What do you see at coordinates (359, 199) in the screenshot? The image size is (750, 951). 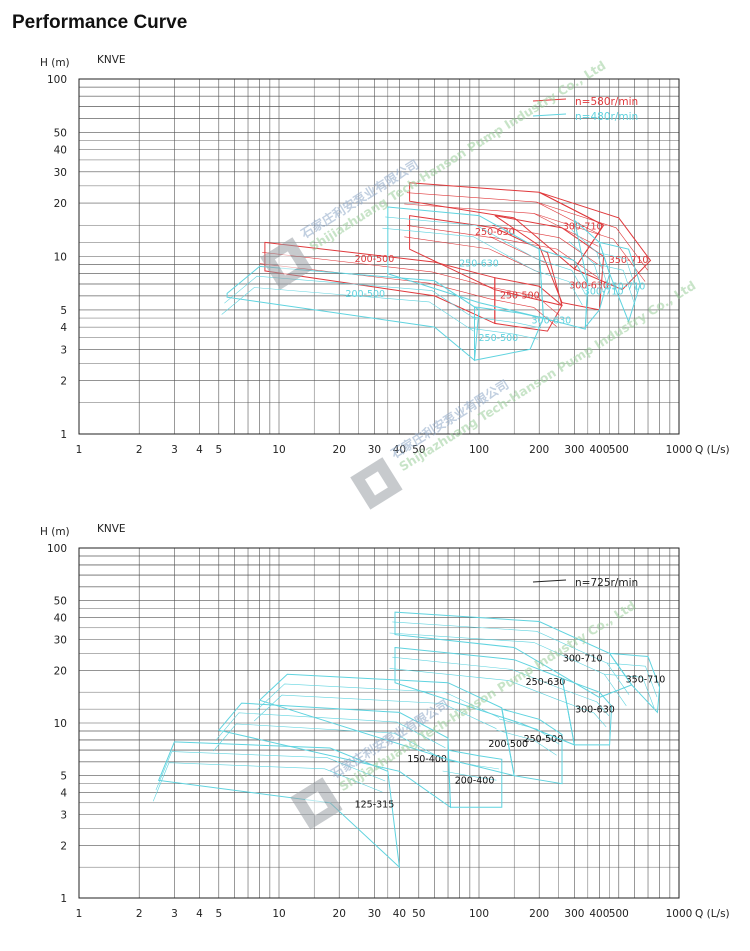 I see `watermark-cn-text: 石家庄利安泵业有限公司` at bounding box center [359, 199].